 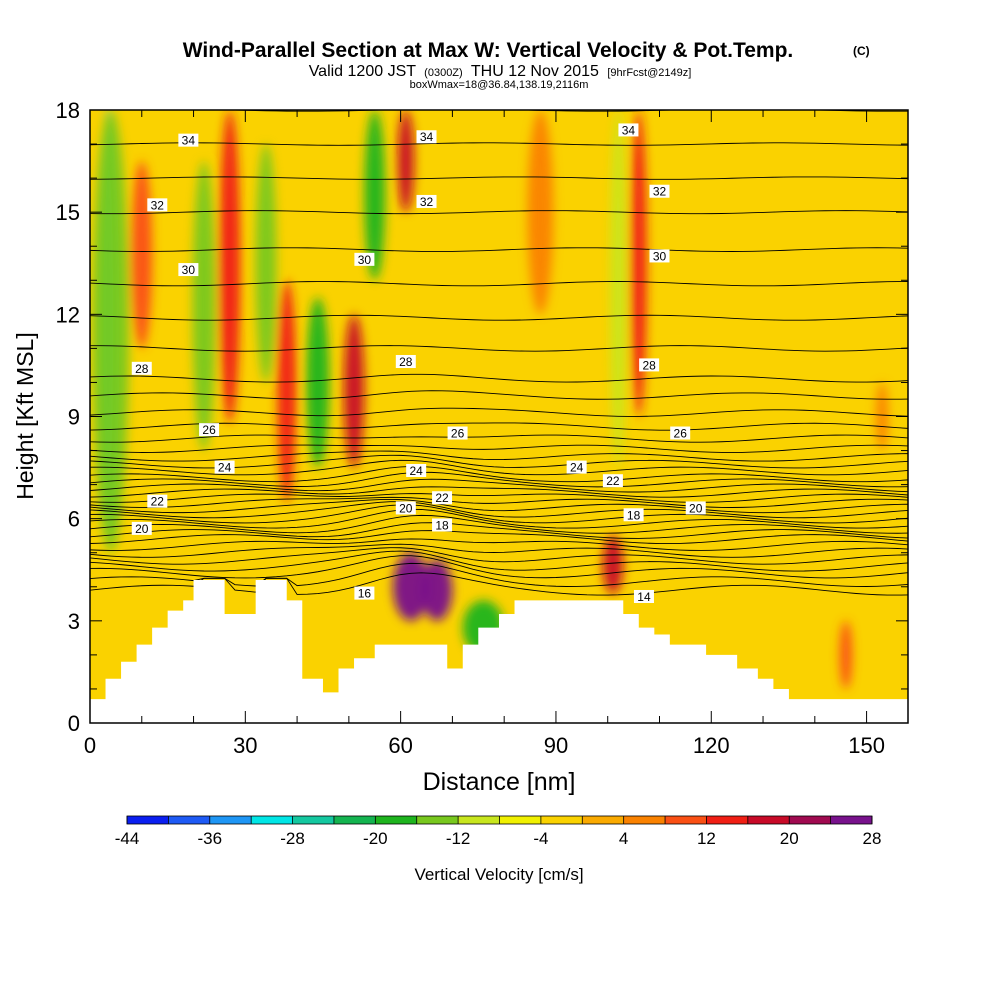 I want to click on contour-label-group: 24, so click(x=576, y=467).